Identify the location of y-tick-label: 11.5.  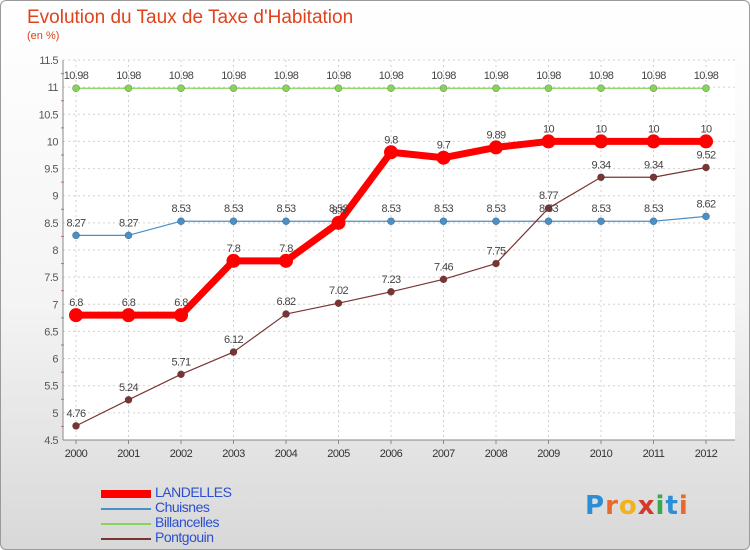
(48, 61).